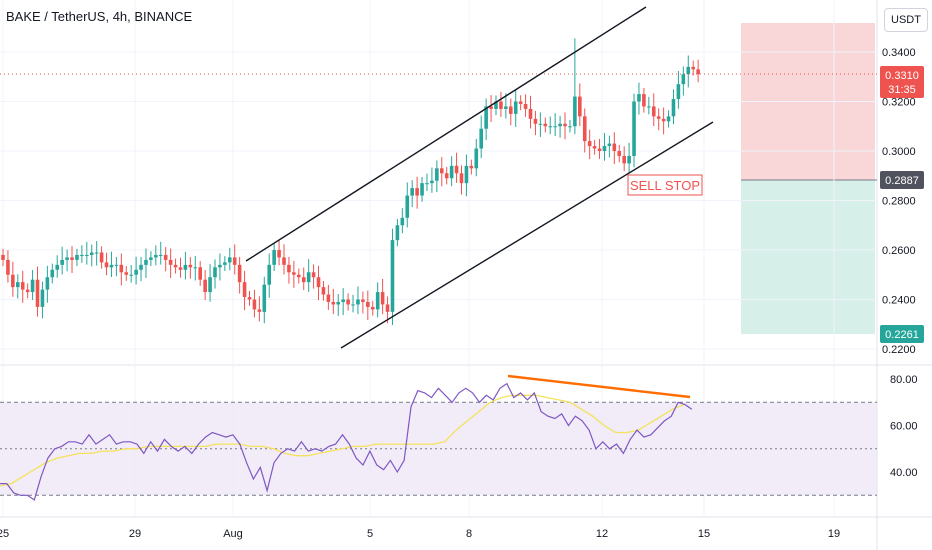 The image size is (932, 550). I want to click on profit-target-zone, so click(808, 257).